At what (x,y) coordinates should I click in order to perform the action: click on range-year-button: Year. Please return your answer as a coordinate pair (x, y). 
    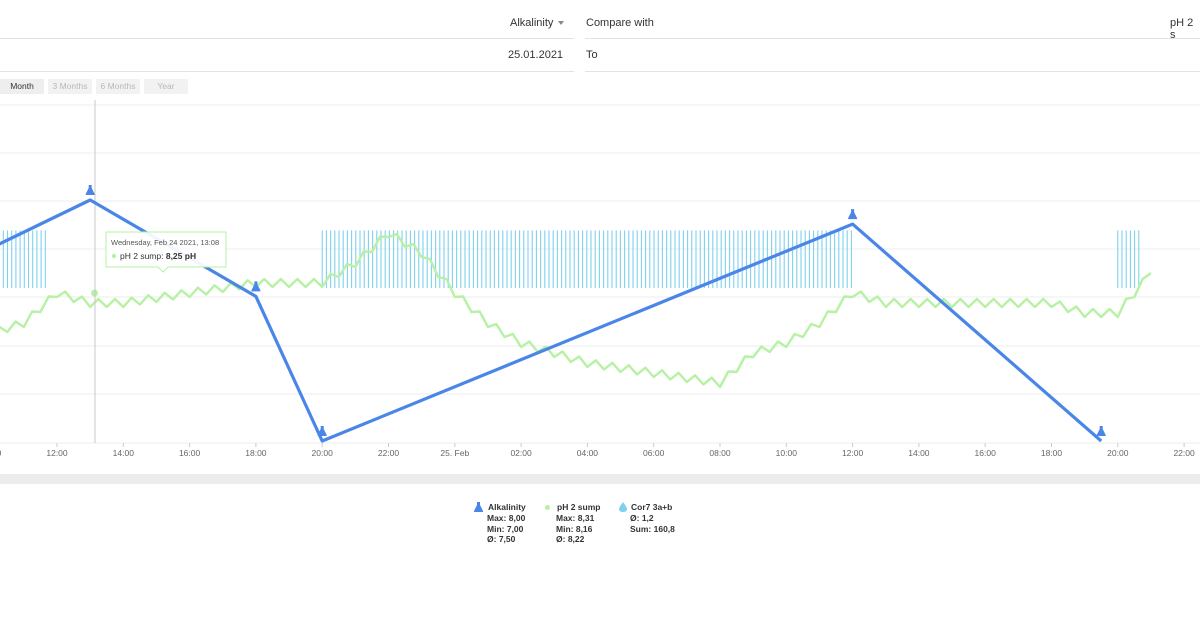
    Looking at the image, I should click on (166, 86).